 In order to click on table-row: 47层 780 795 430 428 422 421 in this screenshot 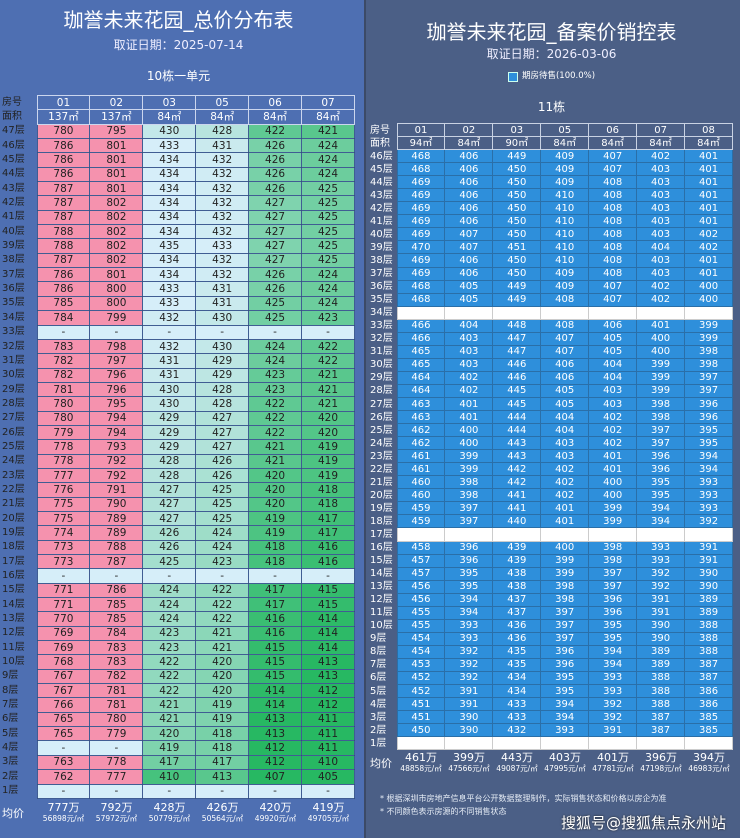, I will do `click(178, 131)`.